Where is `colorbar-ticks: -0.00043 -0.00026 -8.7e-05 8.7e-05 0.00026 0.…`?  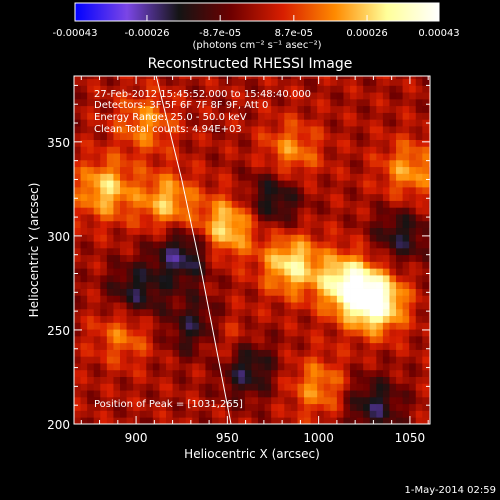
colorbar-ticks: -0.00043 -0.00026 -8.7e-05 8.7e-05 0.00026 0.… is located at coordinates (256, 27).